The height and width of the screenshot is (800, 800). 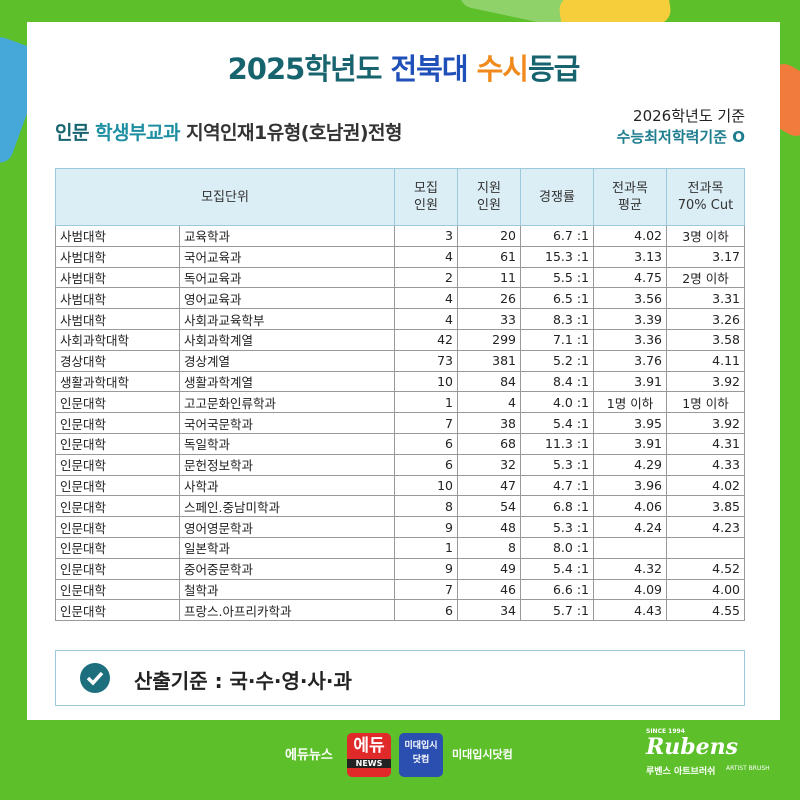 What do you see at coordinates (426, 277) in the screenshot?
I see `cell: 2` at bounding box center [426, 277].